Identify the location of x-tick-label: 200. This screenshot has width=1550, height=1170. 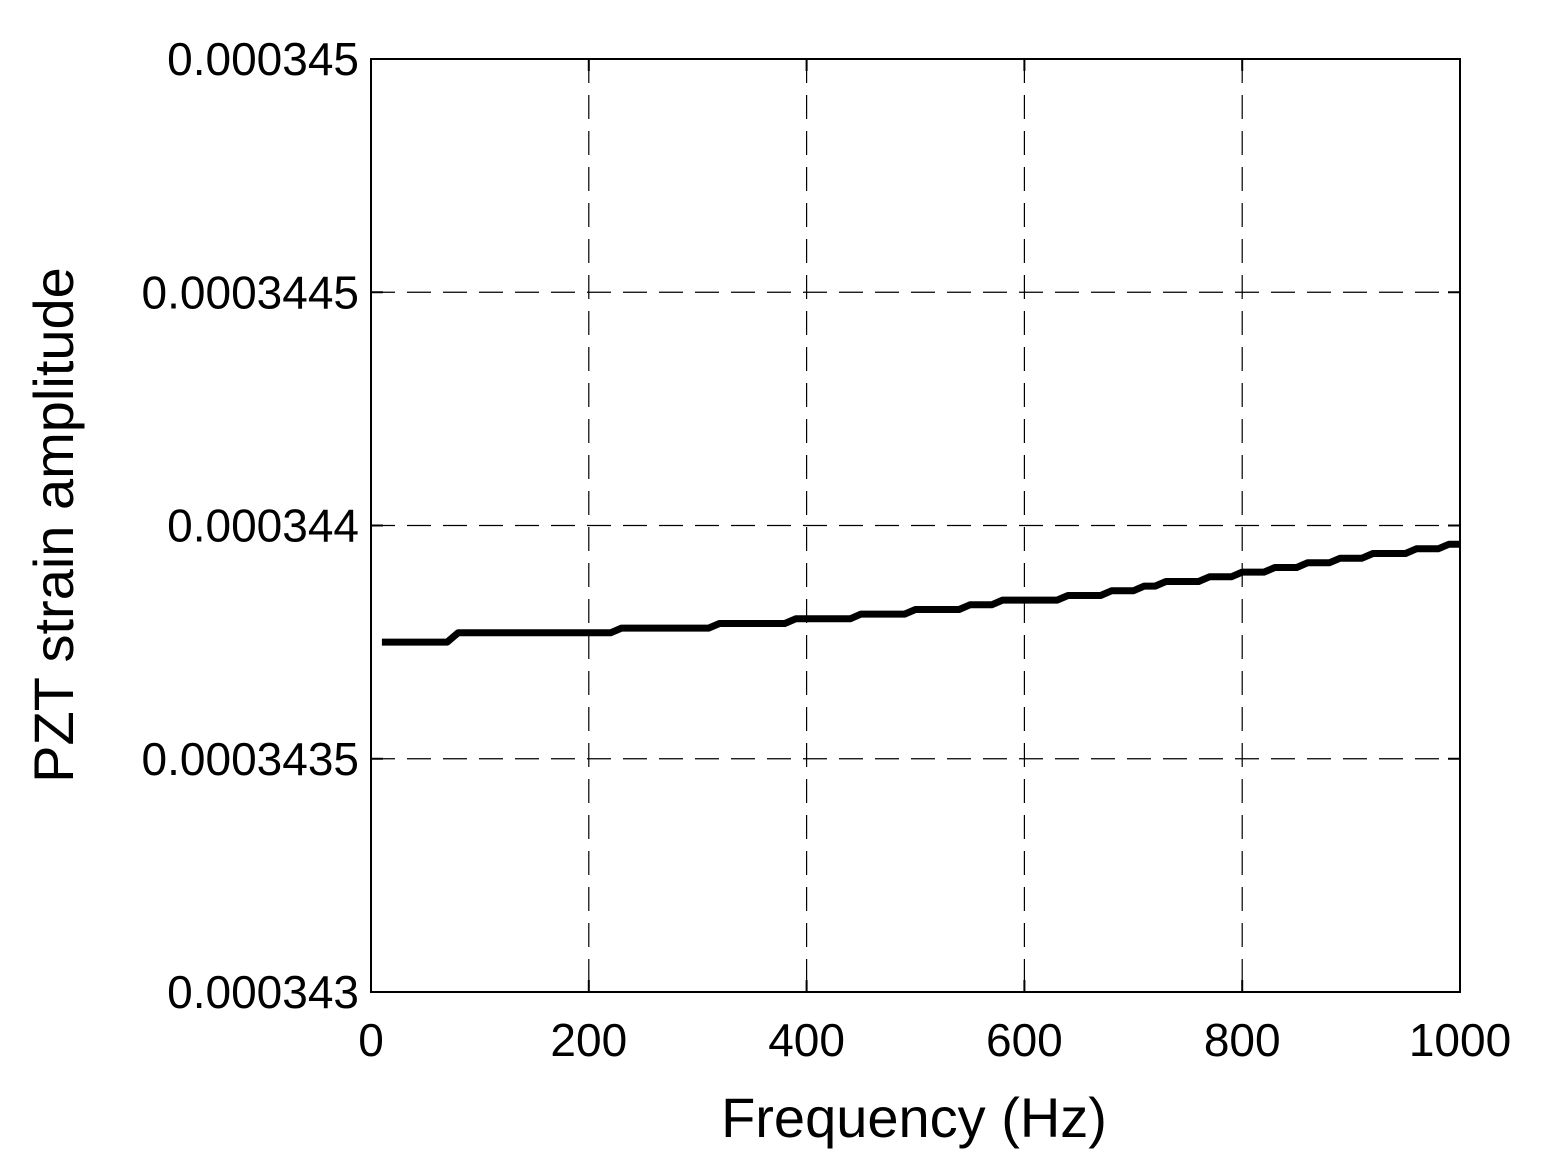
(588, 1040).